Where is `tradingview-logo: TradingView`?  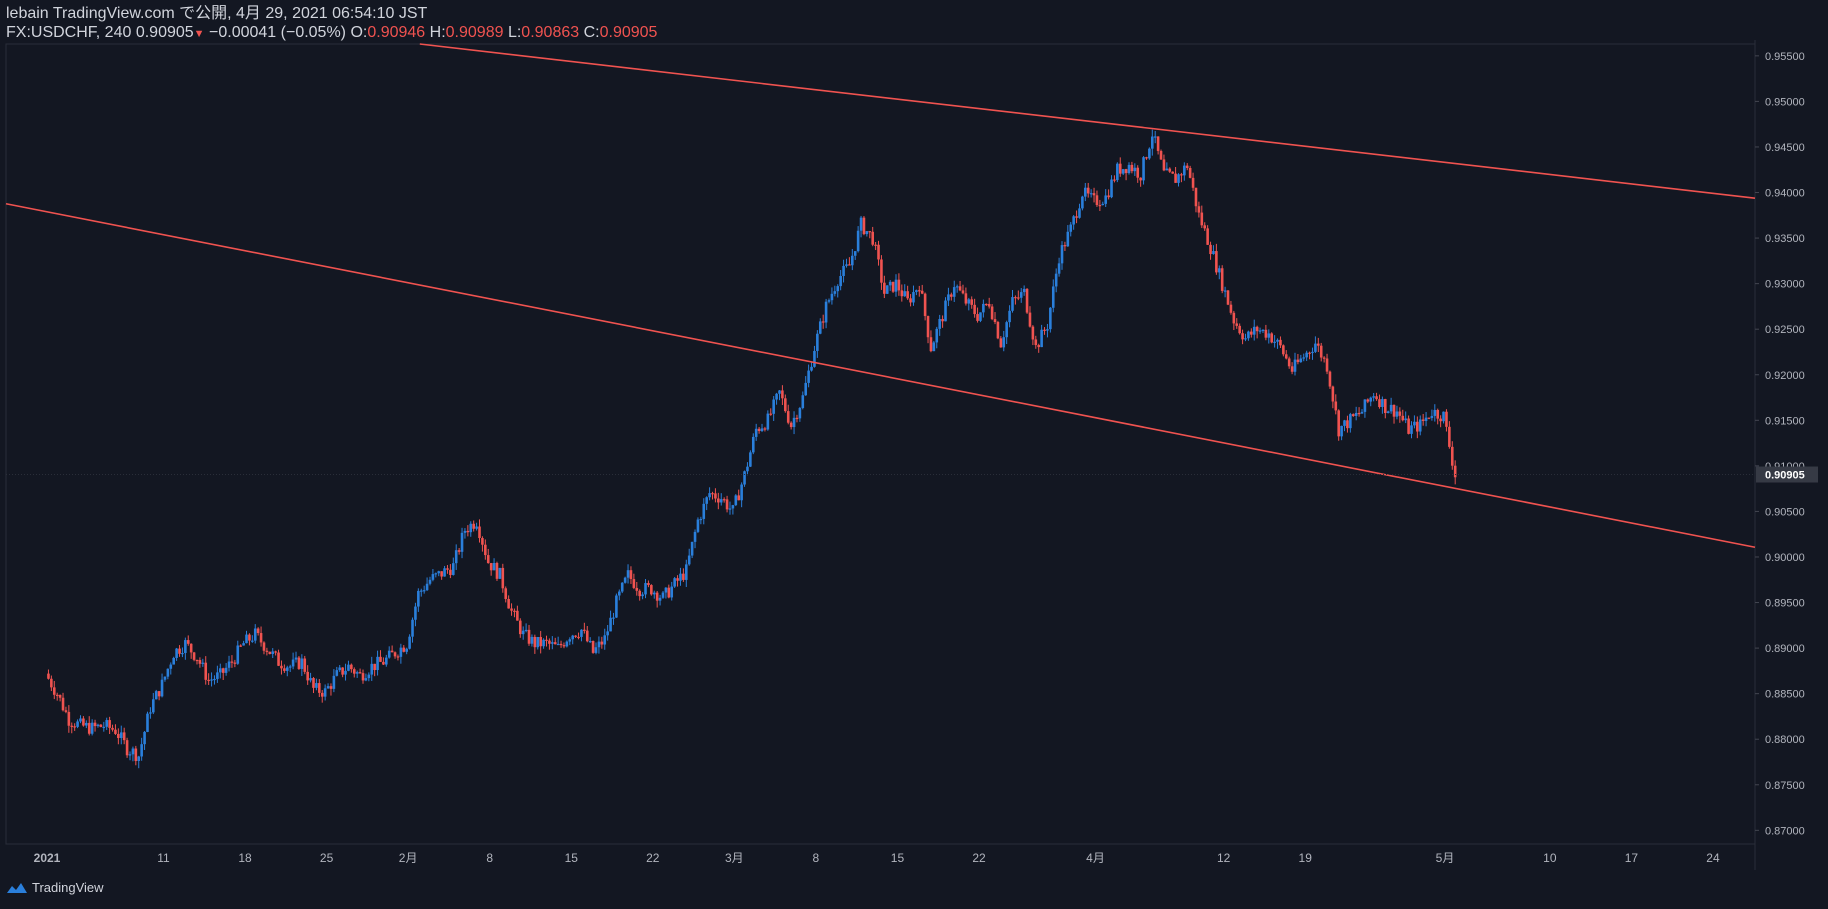
tradingview-logo: TradingView is located at coordinates (55, 887).